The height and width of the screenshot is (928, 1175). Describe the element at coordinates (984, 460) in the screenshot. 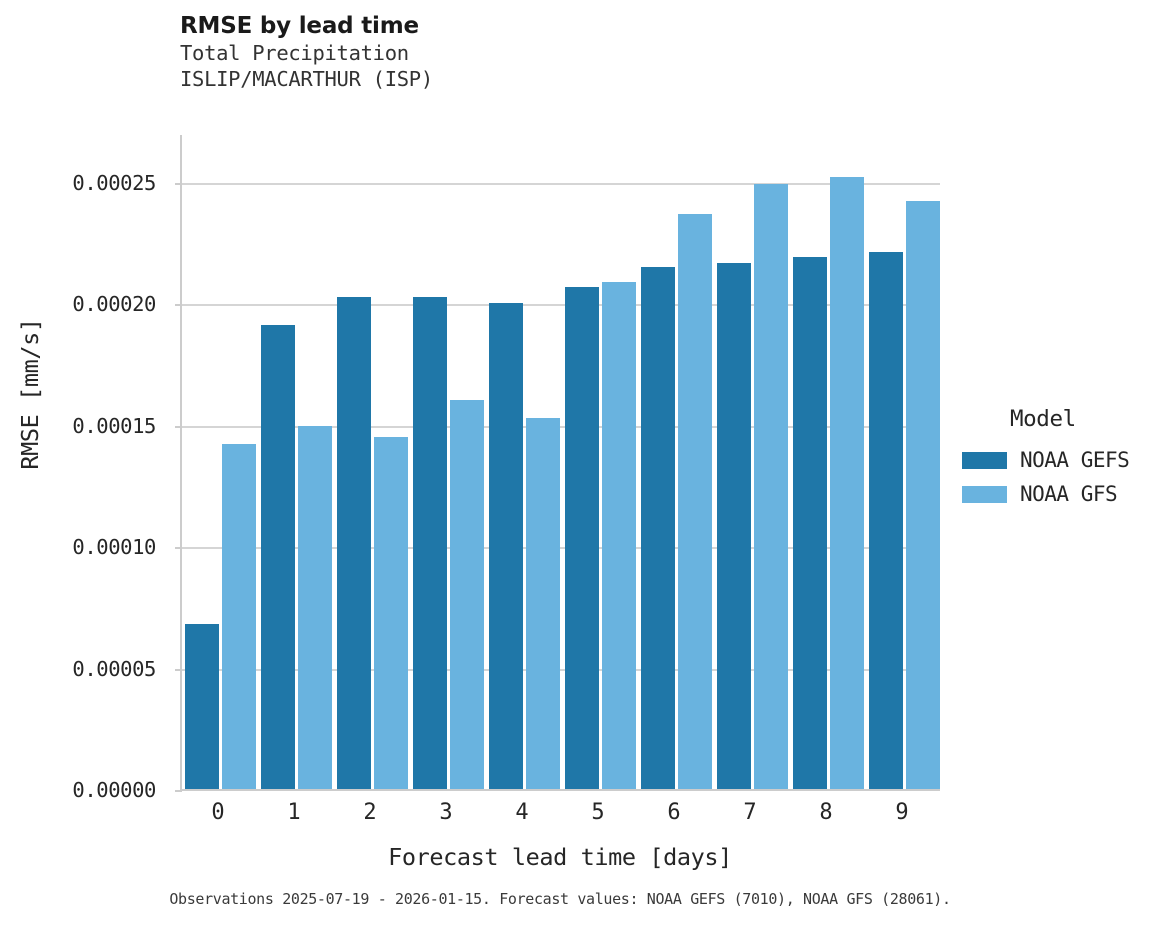

I see `legend-swatch-icon-noaa-gefs` at that location.